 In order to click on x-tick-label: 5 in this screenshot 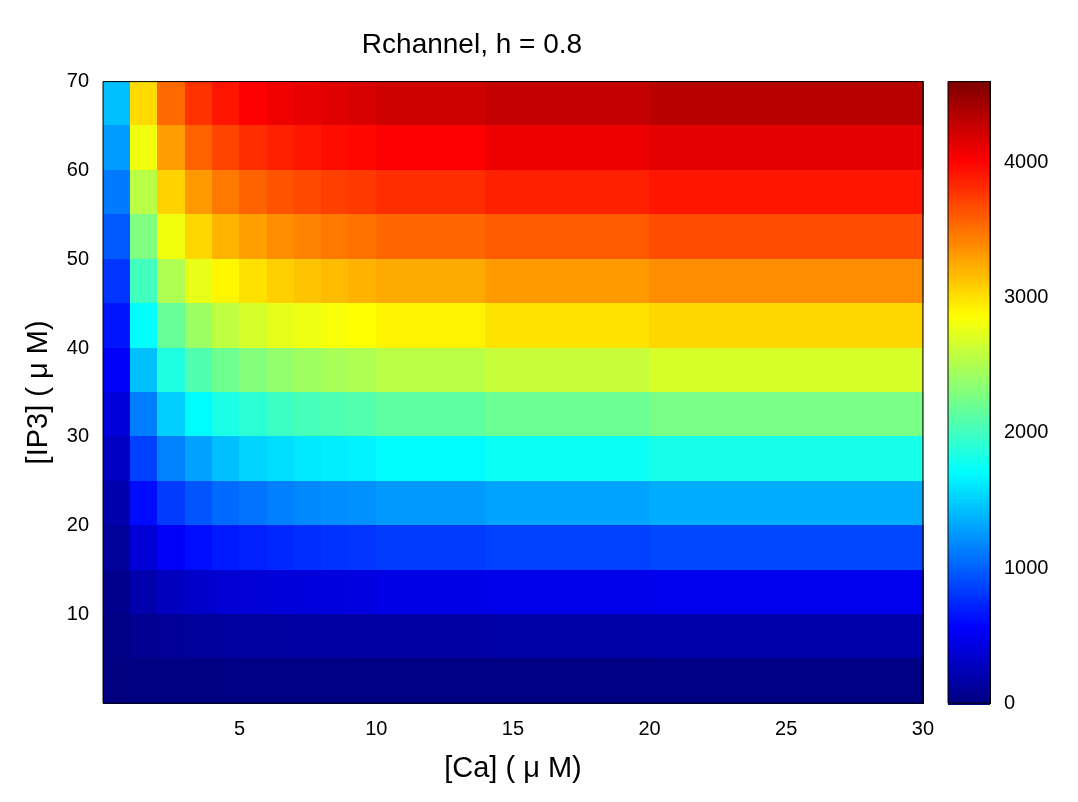, I will do `click(240, 727)`.